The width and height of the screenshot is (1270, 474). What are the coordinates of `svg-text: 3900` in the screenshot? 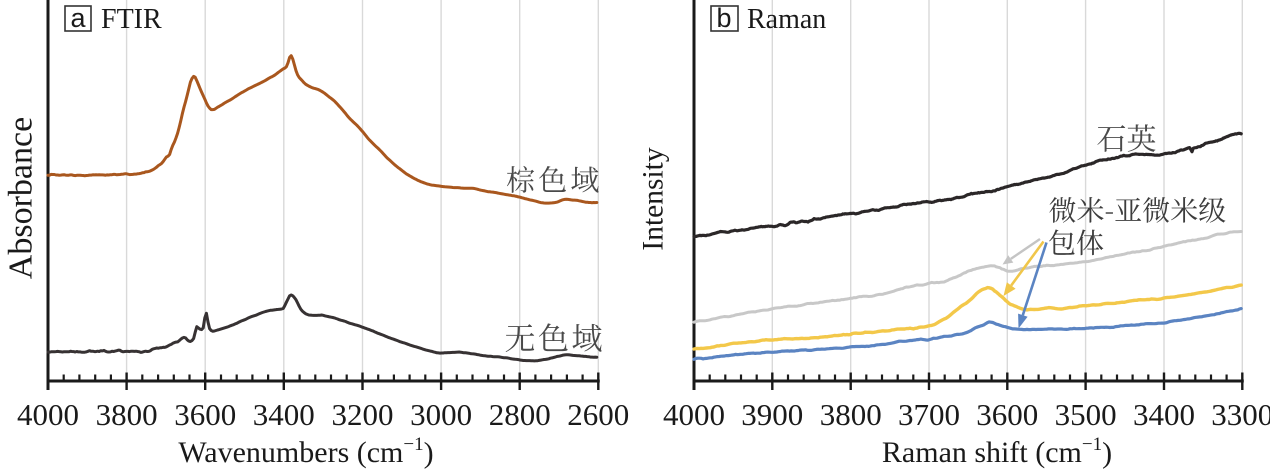 It's located at (772, 414).